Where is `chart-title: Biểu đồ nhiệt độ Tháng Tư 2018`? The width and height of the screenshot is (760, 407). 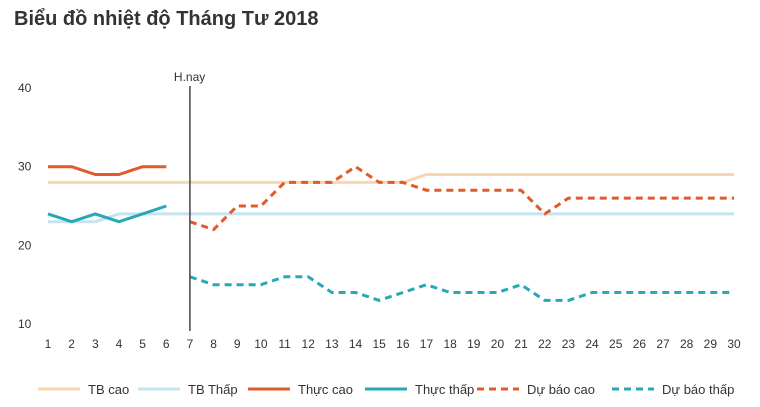
chart-title: Biểu đồ nhiệt độ Tháng Tư 2018 is located at coordinates (166, 19).